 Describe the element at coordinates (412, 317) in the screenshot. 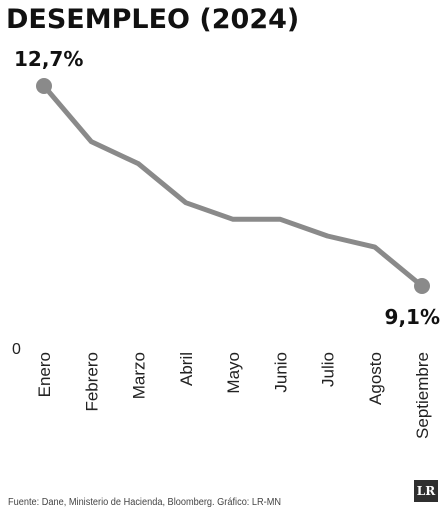

I see `data-label-last: 9,1%` at that location.